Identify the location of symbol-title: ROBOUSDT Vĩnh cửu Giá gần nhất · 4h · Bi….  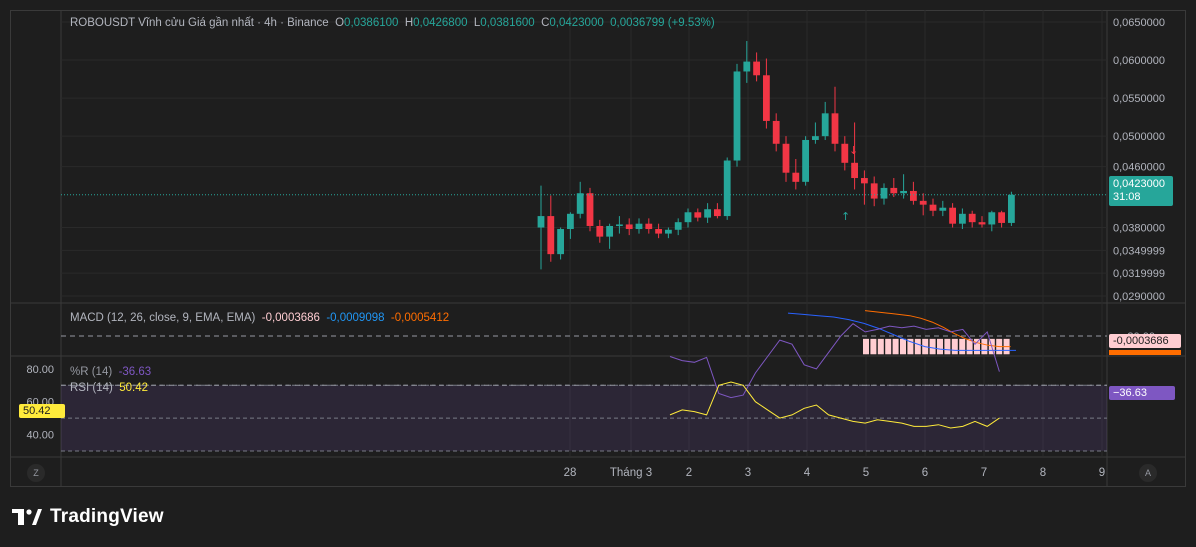
(199, 23).